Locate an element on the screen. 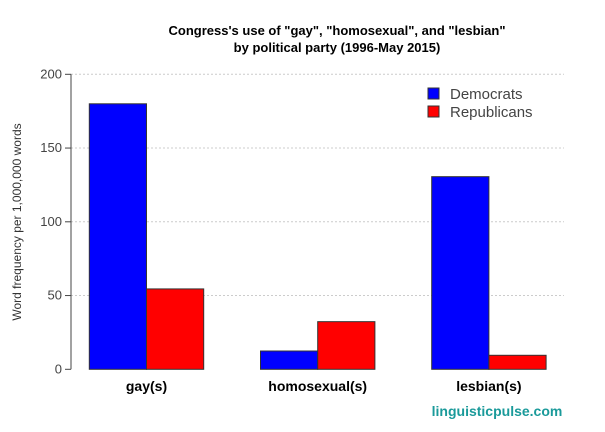 This screenshot has height=432, width=605. legend-label-republicans: Republicans is located at coordinates (491, 112).